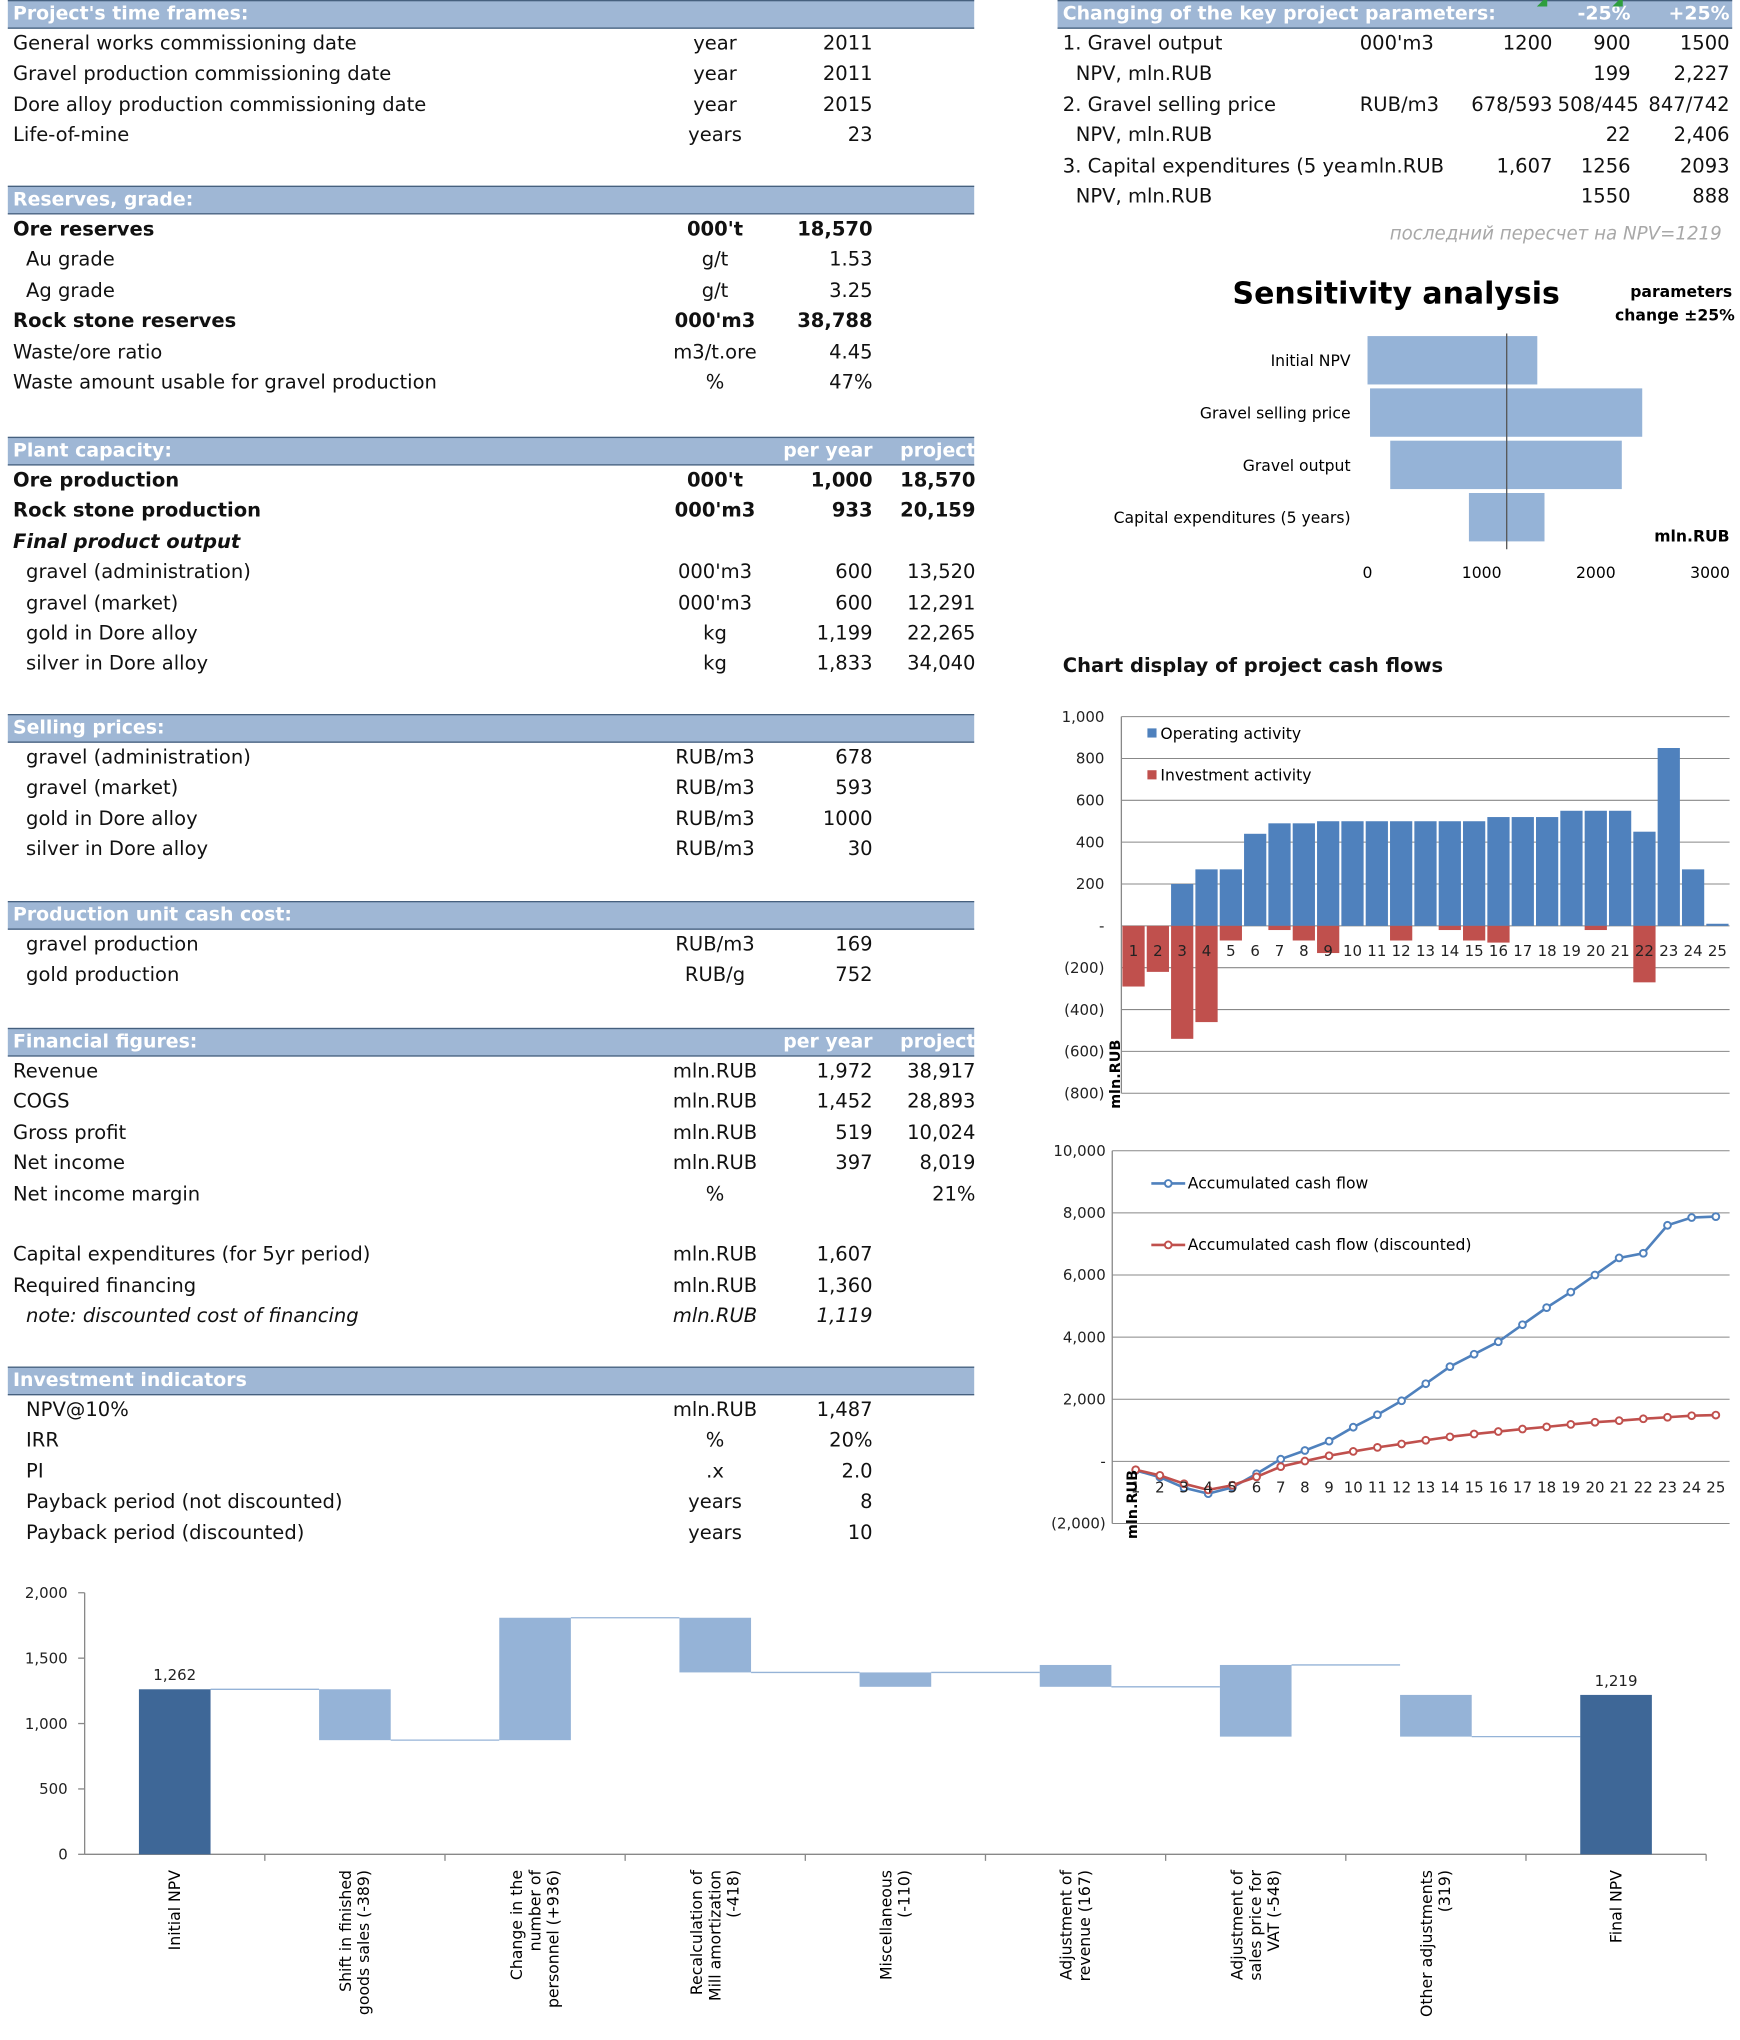 This screenshot has width=1740, height=2040. I want to click on x-tick-label: 7, so click(1281, 1488).